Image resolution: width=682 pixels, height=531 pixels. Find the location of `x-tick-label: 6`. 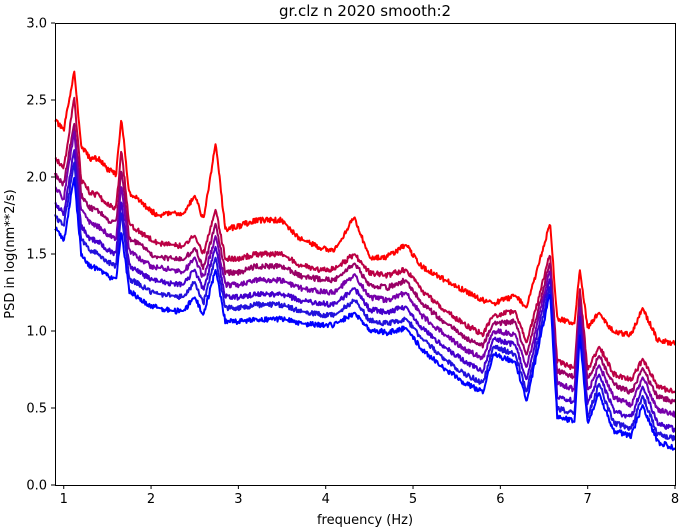

x-tick-label: 6 is located at coordinates (500, 499).